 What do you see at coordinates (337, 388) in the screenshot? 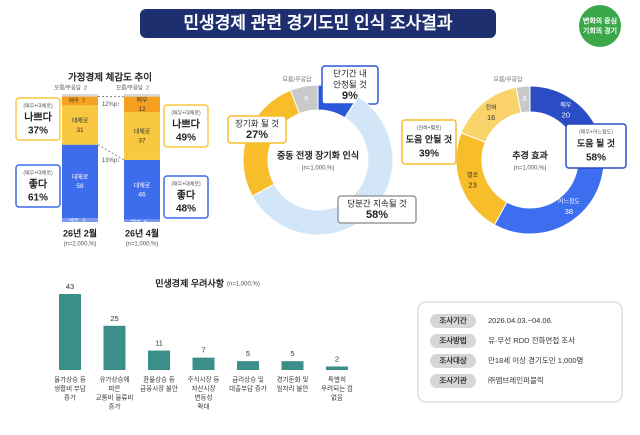
I see `x-tick-label: 우려되는 점` at bounding box center [337, 388].